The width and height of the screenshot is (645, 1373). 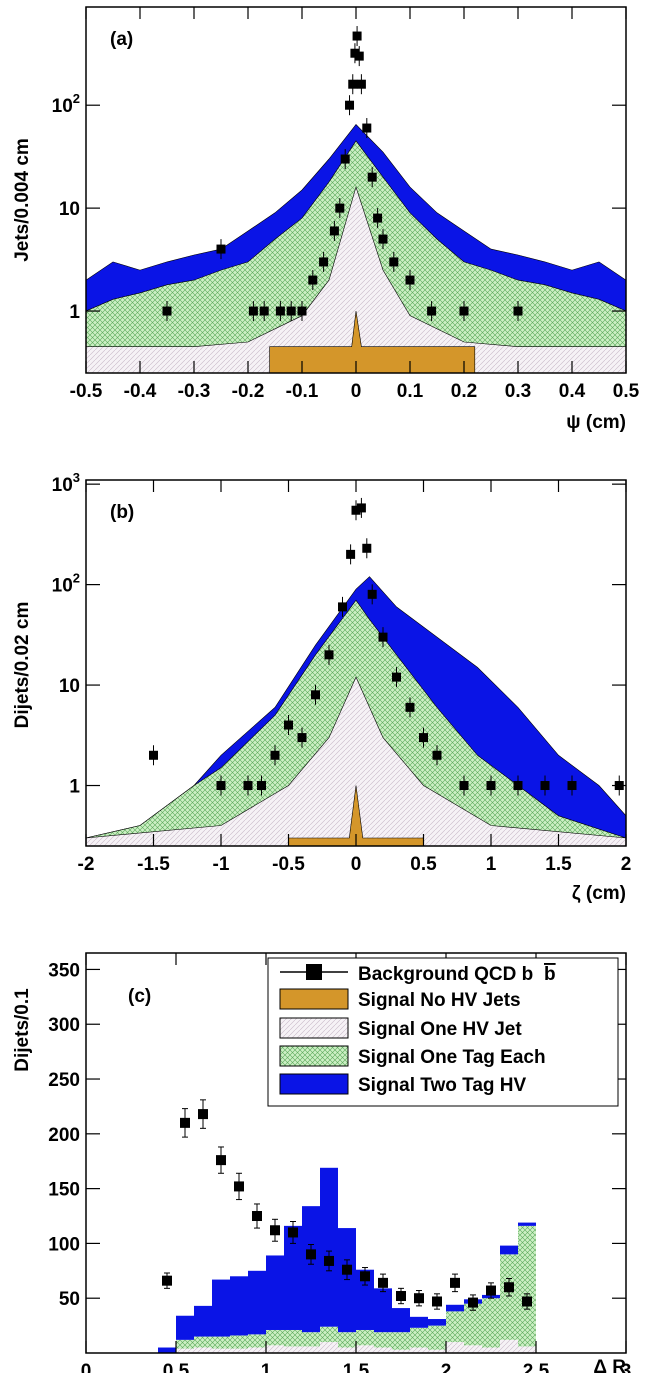 What do you see at coordinates (452, 1057) in the screenshot?
I see `legend-label-one-tag: Signal One Tag Each` at bounding box center [452, 1057].